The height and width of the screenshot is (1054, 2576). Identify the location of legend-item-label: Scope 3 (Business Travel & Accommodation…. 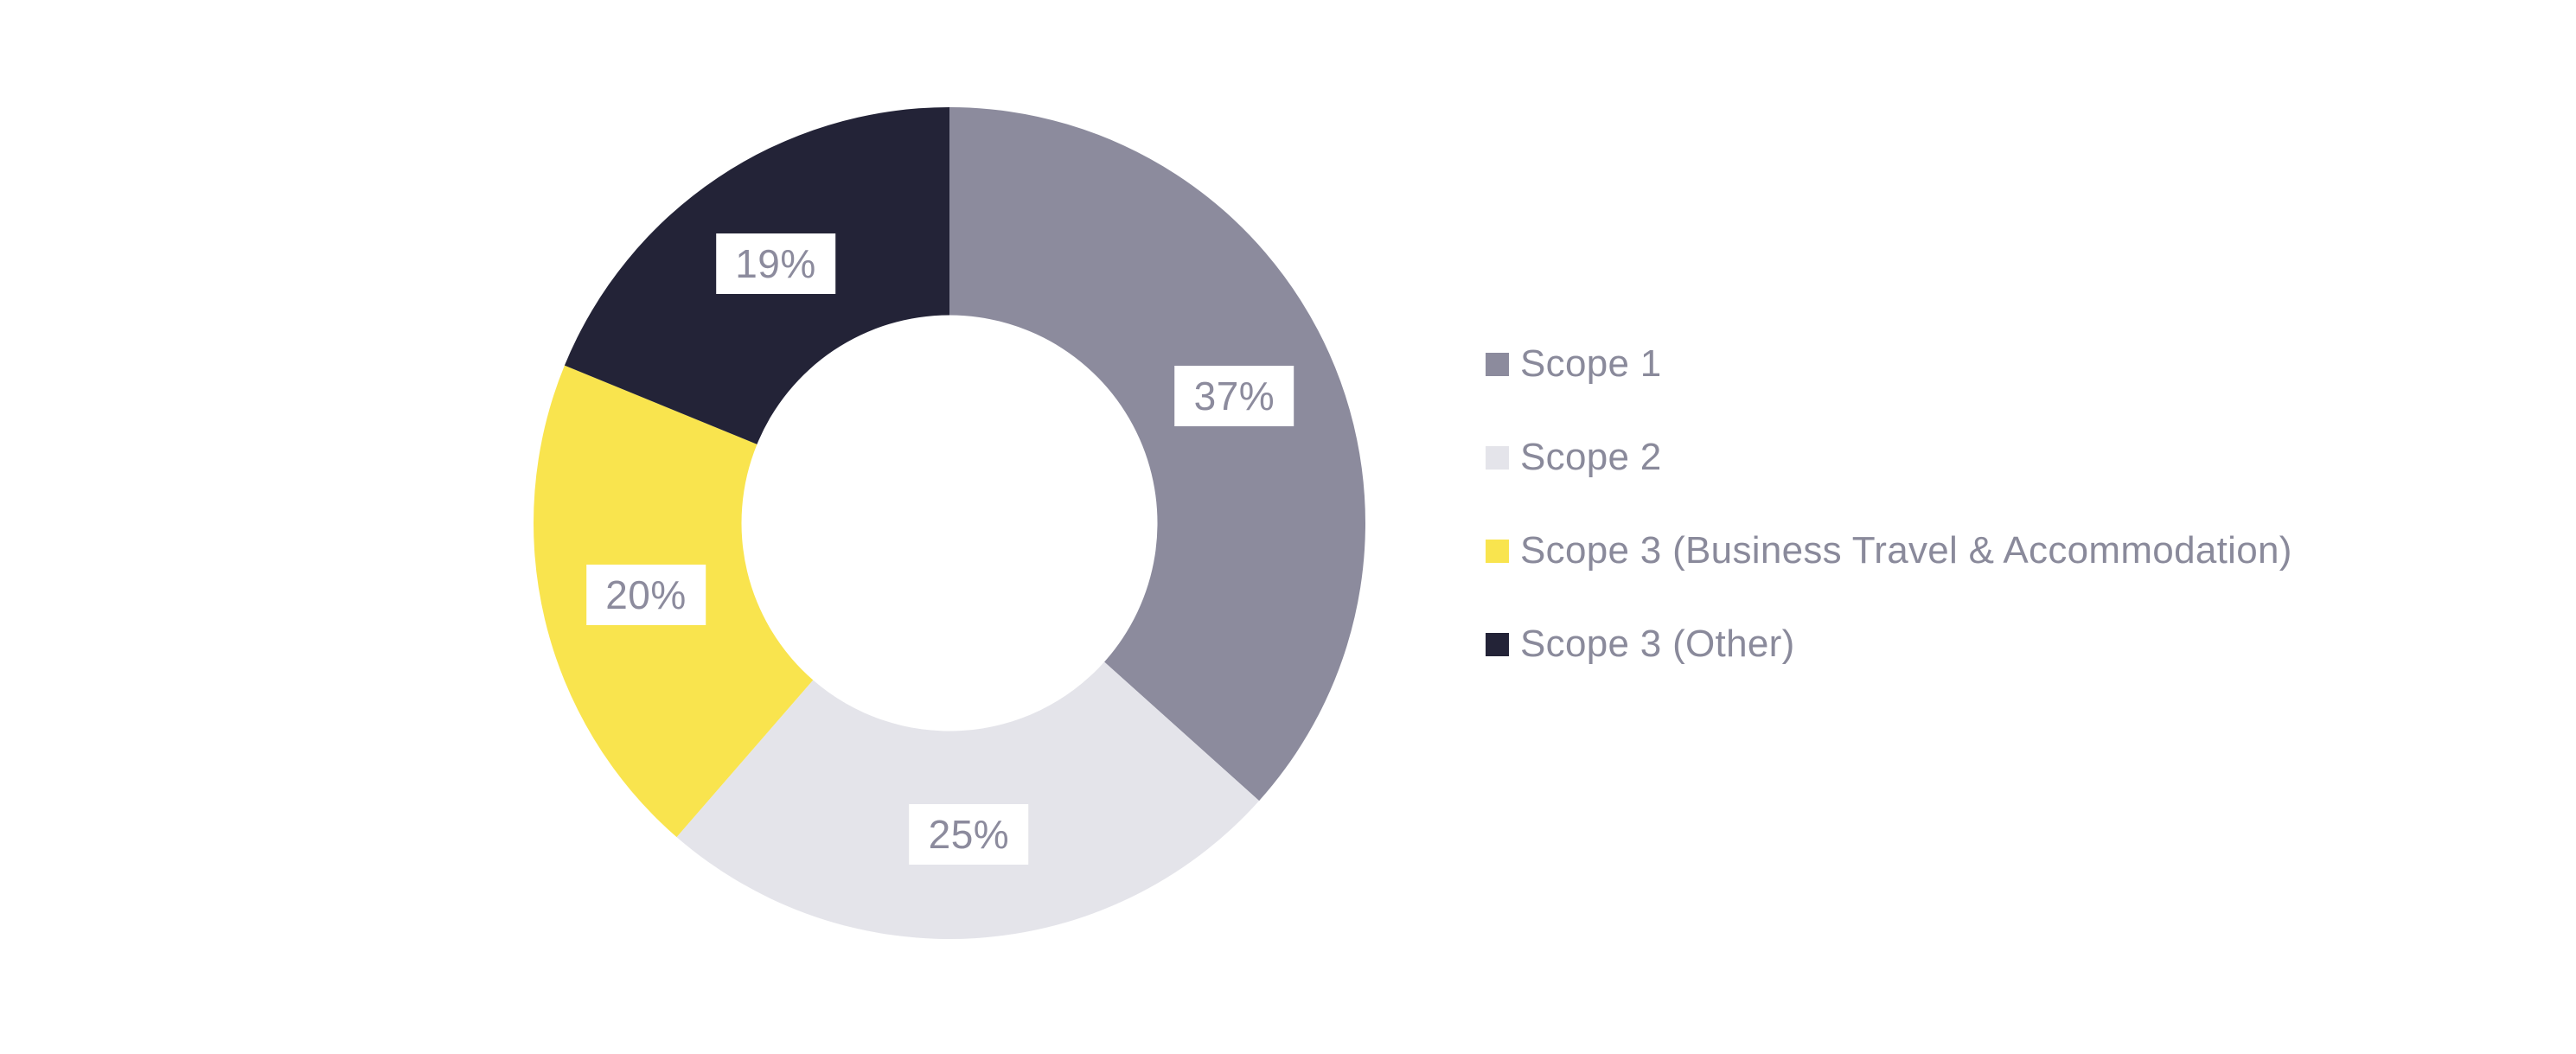
(1906, 550).